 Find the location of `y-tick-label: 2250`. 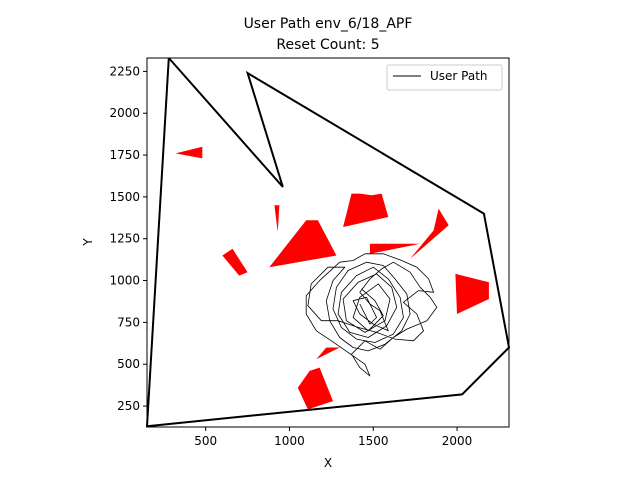

y-tick-label: 2250 is located at coordinates (124, 71).